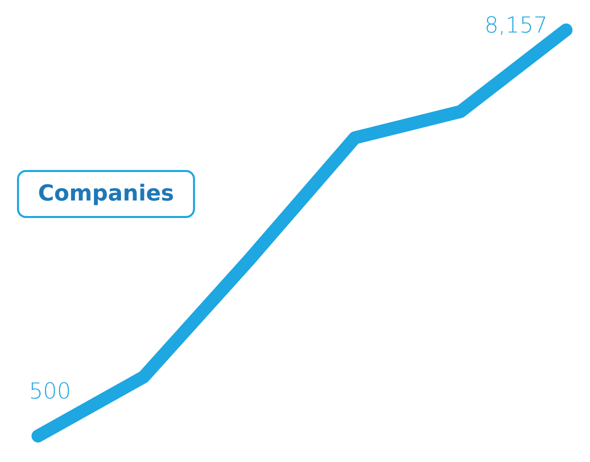  I want to click on data-label: 500, so click(50, 392).